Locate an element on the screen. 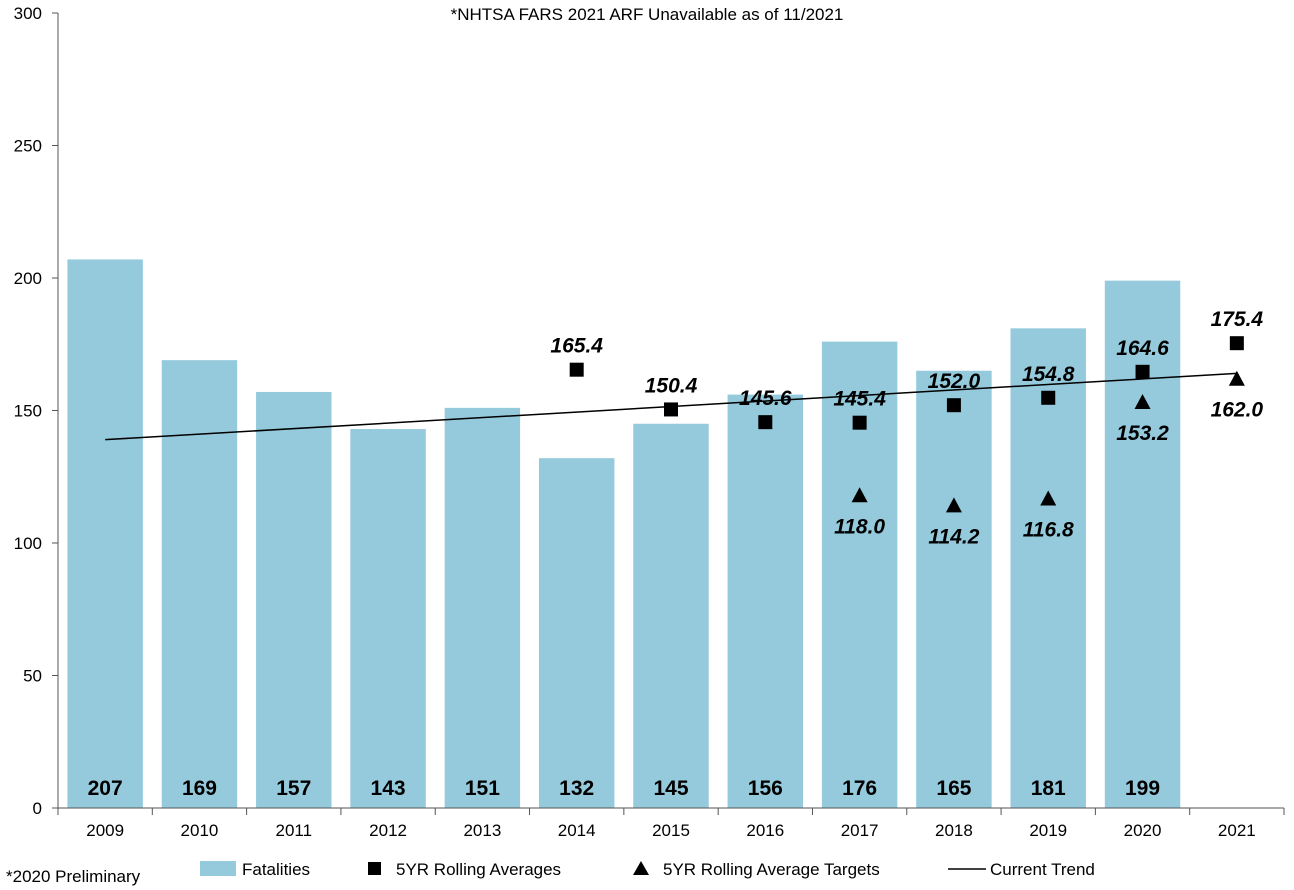 This screenshot has width=1294, height=890. avg-label-2019: 154.8 is located at coordinates (1048, 374).